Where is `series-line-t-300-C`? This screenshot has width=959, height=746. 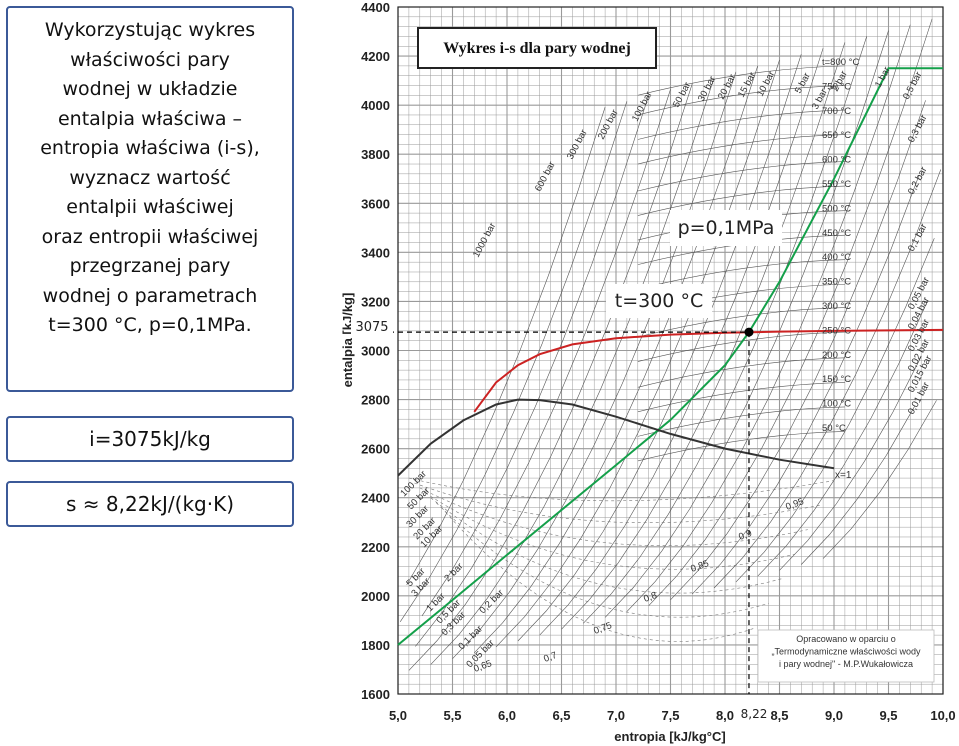
series-line-t-300-C is located at coordinates (708, 370).